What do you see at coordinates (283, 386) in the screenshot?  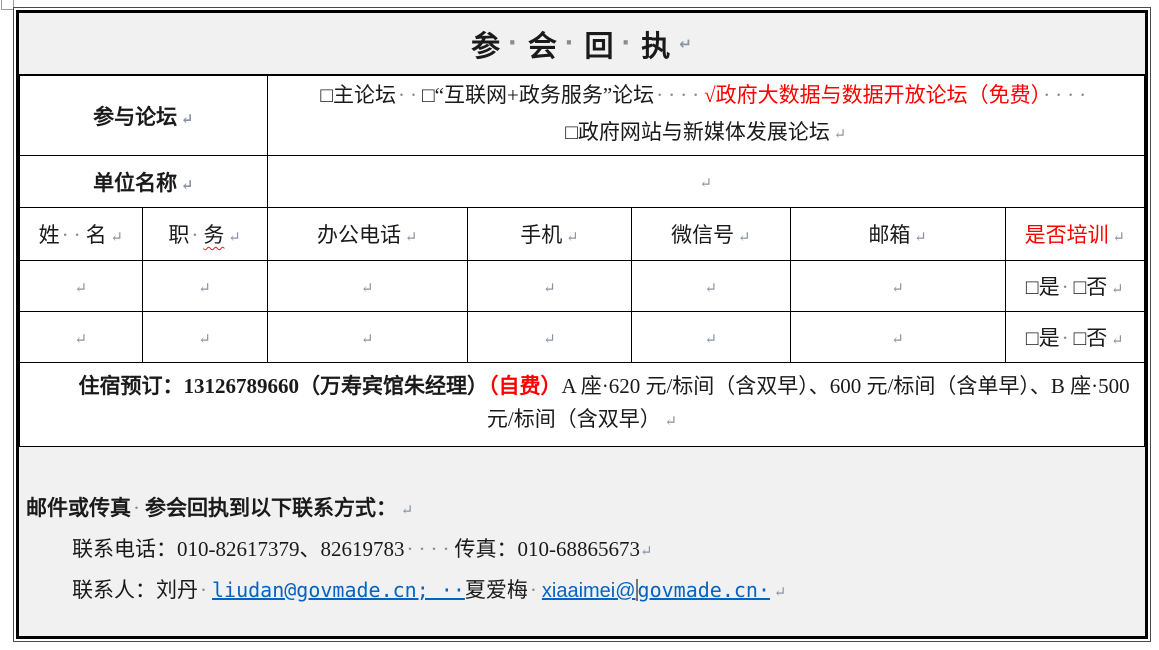 I see `text-segment: 住宿预订：13126789660（万寿宾馆朱经理）` at bounding box center [283, 386].